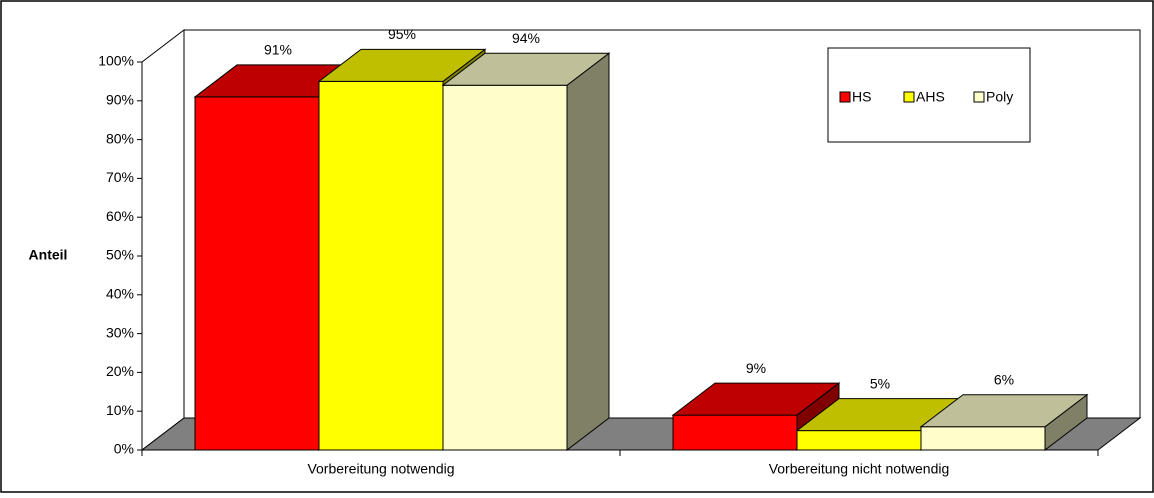 This screenshot has height=498, width=1154. Describe the element at coordinates (1004, 379) in the screenshot. I see `value-label: 6%` at that location.